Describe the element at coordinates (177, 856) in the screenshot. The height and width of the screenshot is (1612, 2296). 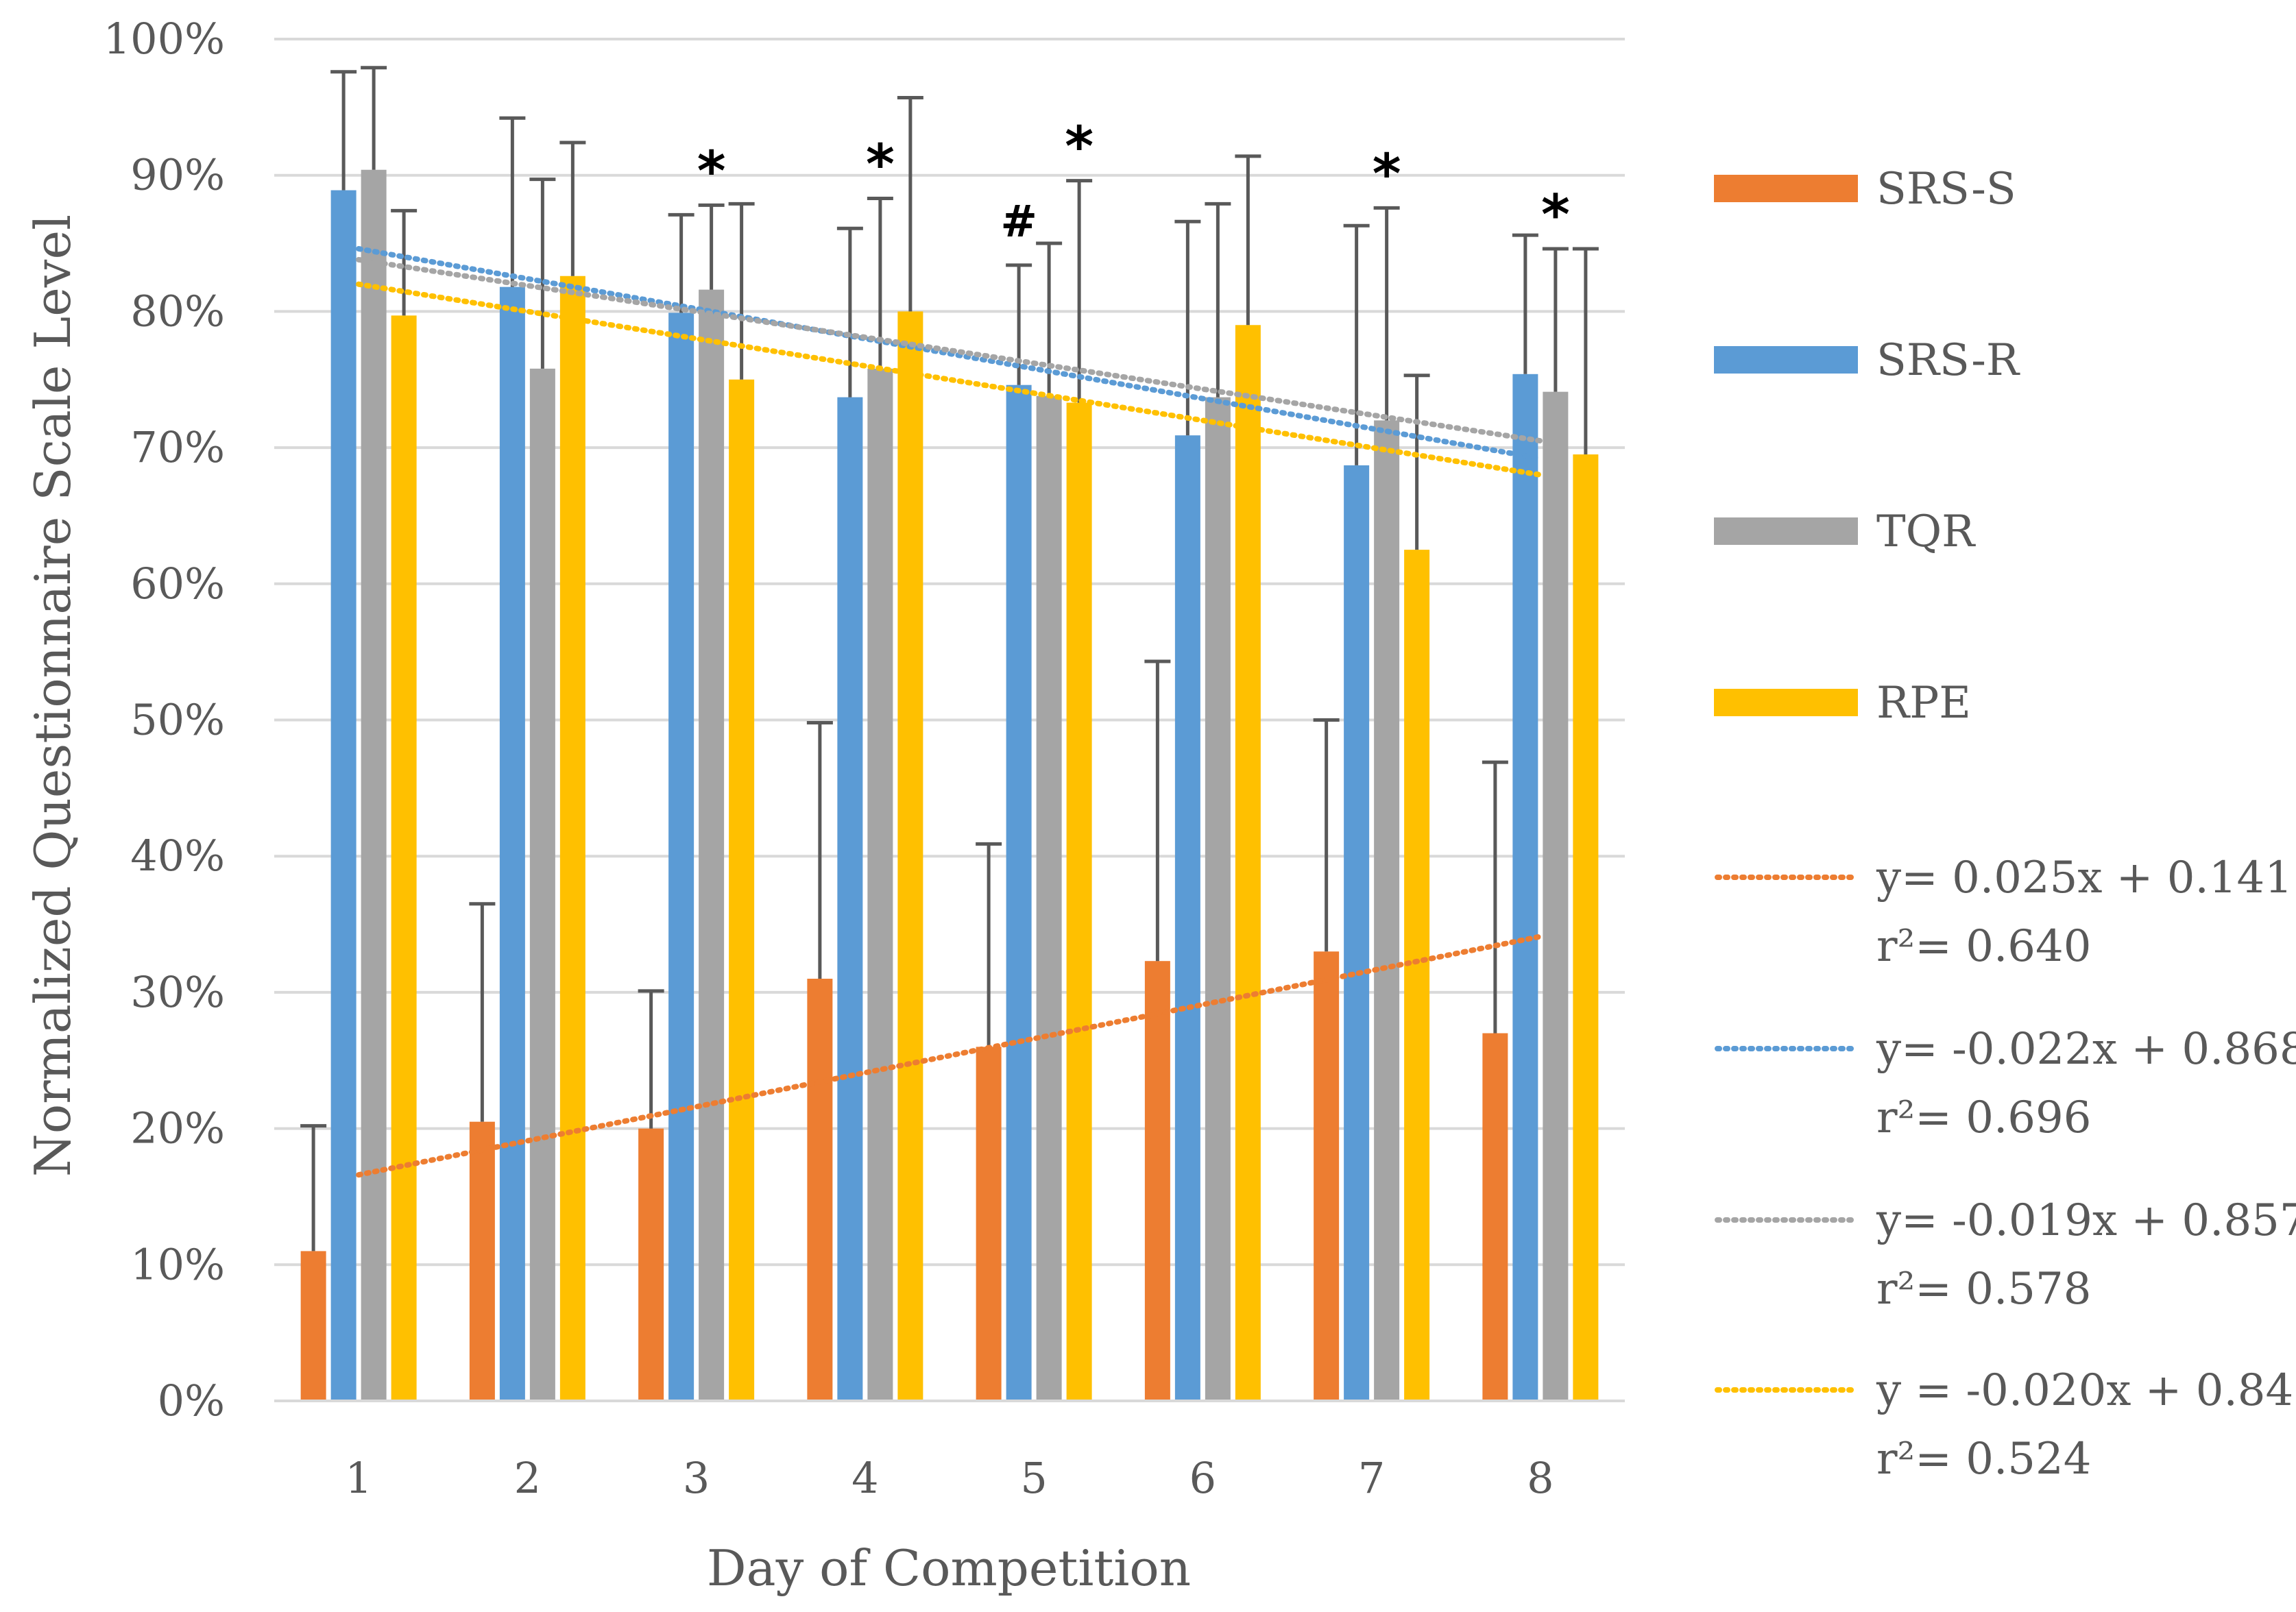
I see `y-tick-label: 40%` at that location.